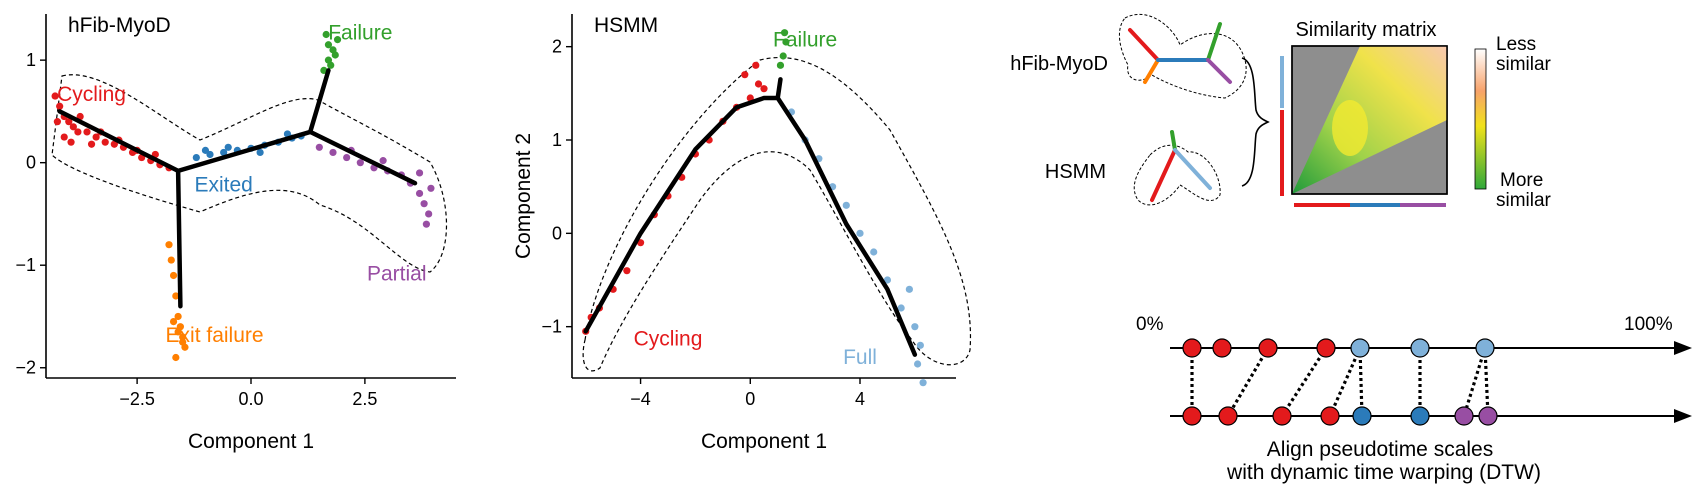  I want to click on hsmm-branch-green, so click(1173, 141).